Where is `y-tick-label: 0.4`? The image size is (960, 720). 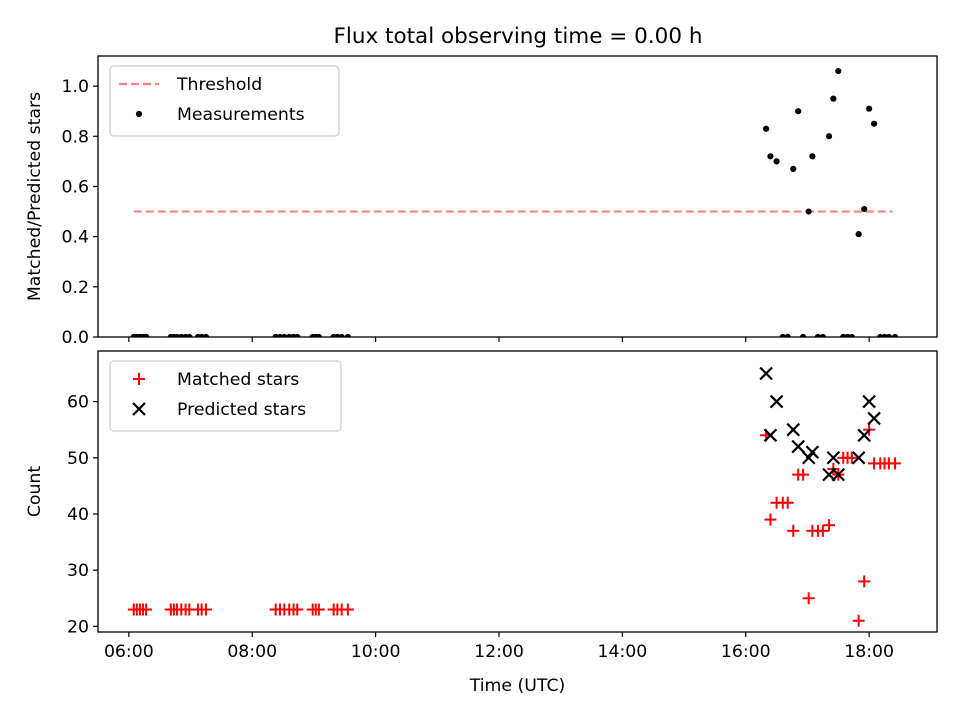
y-tick-label: 0.4 is located at coordinates (75, 238).